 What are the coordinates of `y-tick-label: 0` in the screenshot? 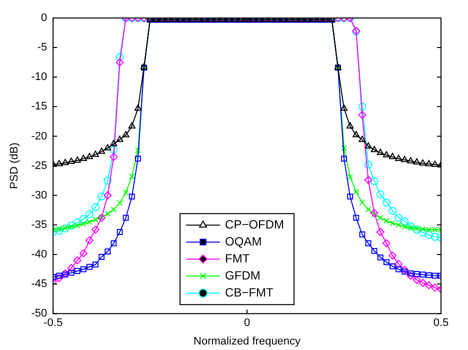 It's located at (44, 18).